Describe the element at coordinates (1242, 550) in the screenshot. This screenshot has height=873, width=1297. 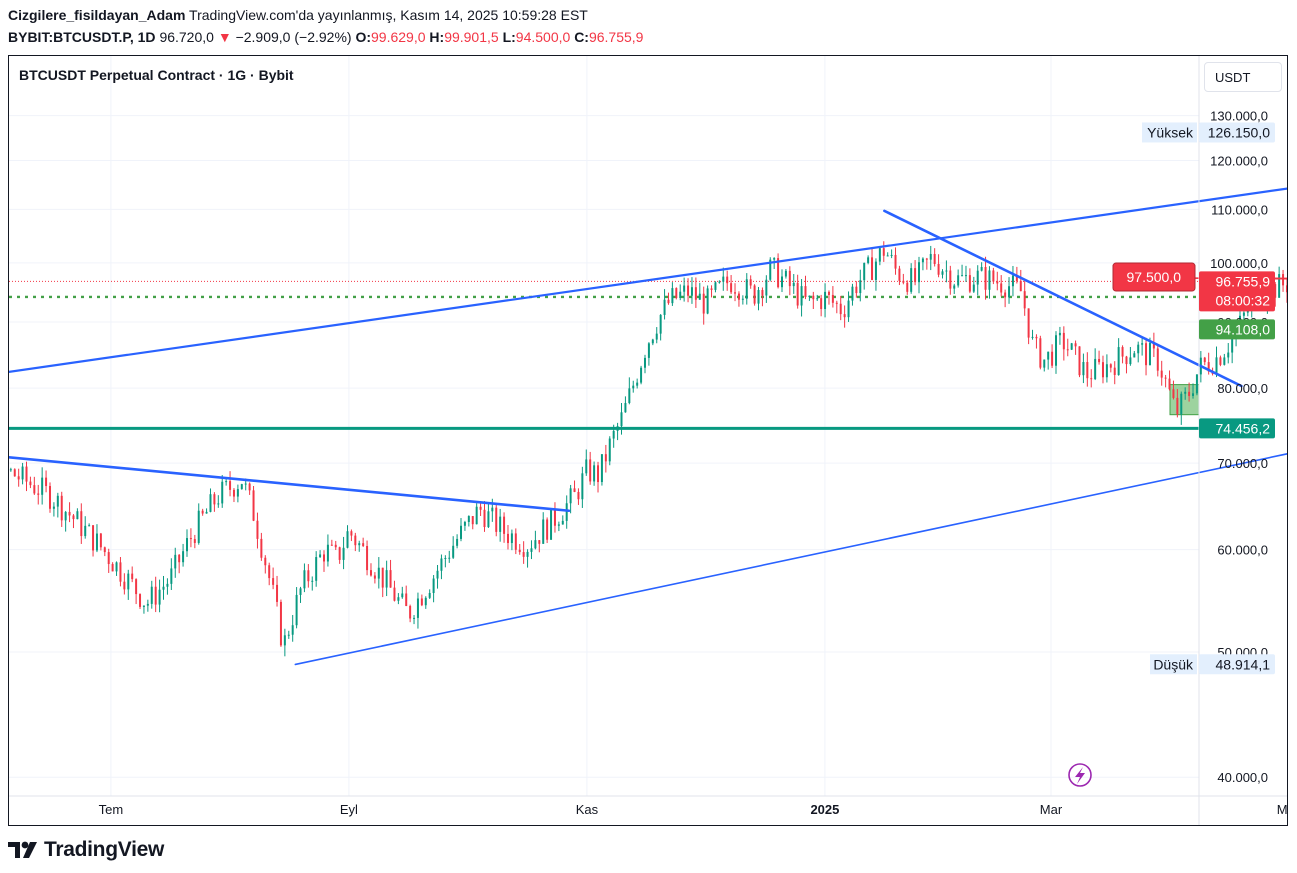
I see `y-tick-label: 60.000,0` at that location.